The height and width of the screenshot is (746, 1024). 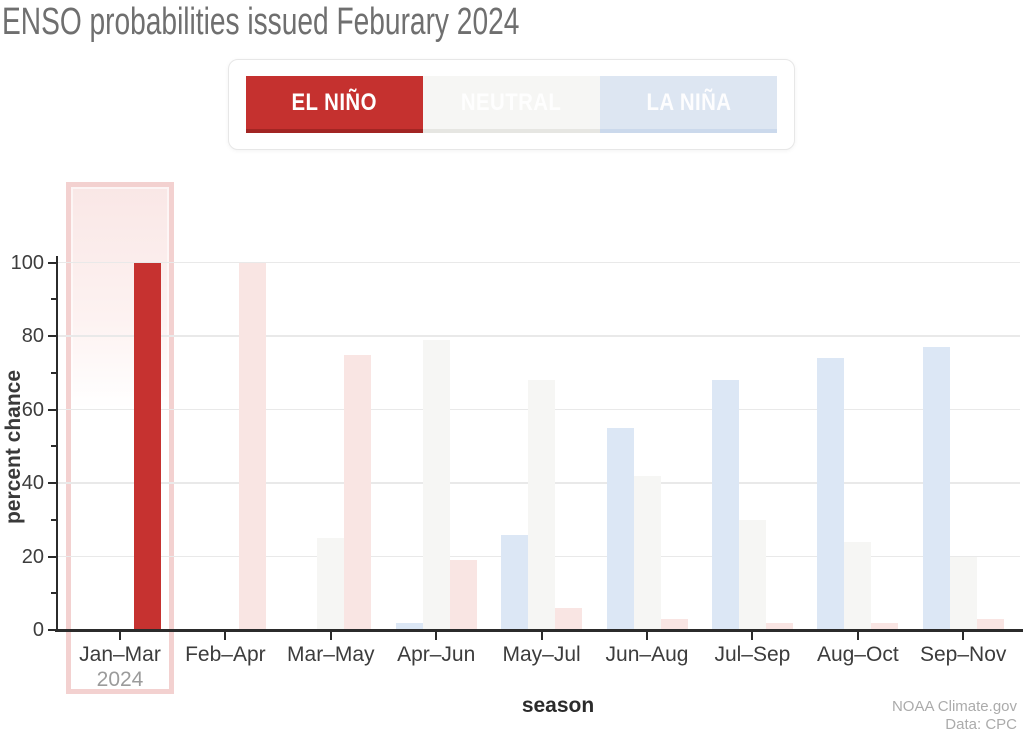 What do you see at coordinates (32, 556) in the screenshot?
I see `y-tick-label: 20` at bounding box center [32, 556].